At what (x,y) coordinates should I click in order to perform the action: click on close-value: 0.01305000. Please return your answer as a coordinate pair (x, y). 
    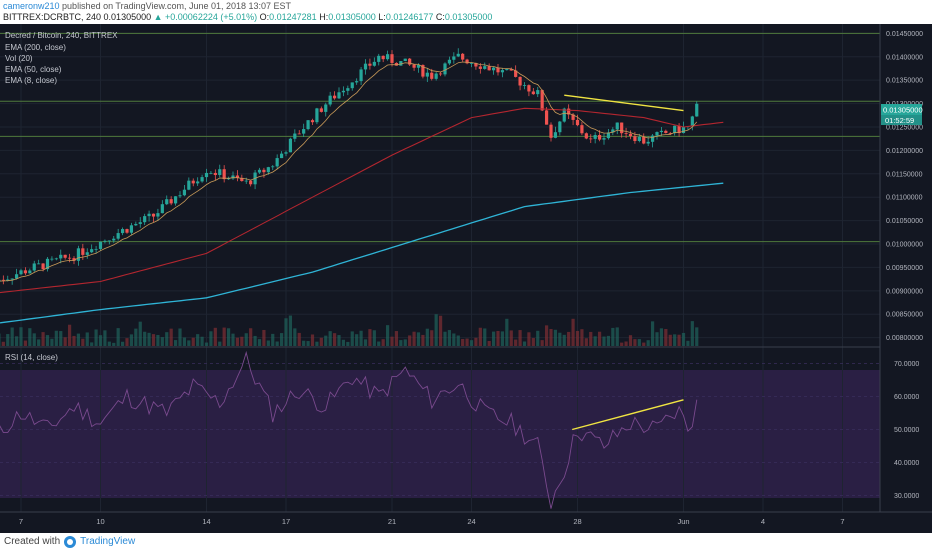
    Looking at the image, I should click on (468, 17).